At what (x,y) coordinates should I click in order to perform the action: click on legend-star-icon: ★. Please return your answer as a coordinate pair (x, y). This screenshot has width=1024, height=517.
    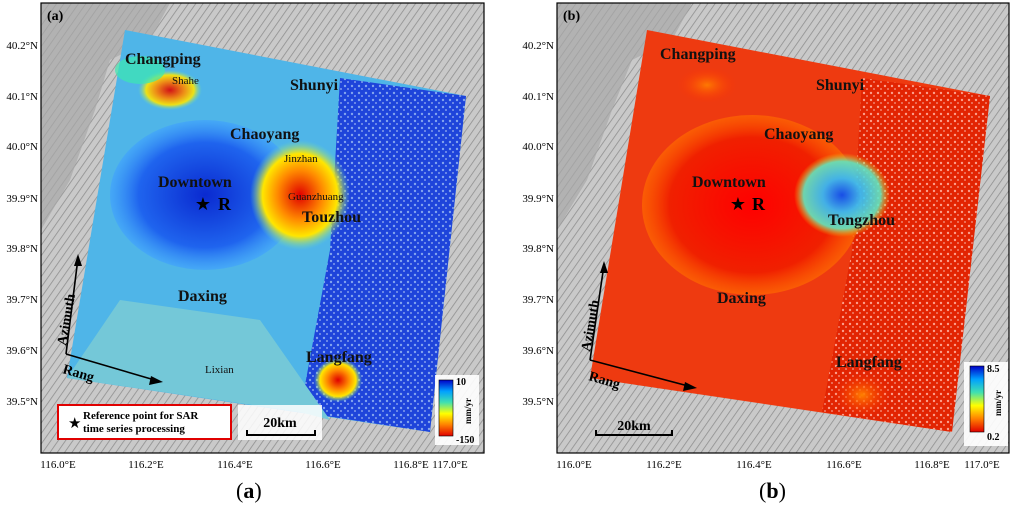
    Looking at the image, I should click on (74, 424).